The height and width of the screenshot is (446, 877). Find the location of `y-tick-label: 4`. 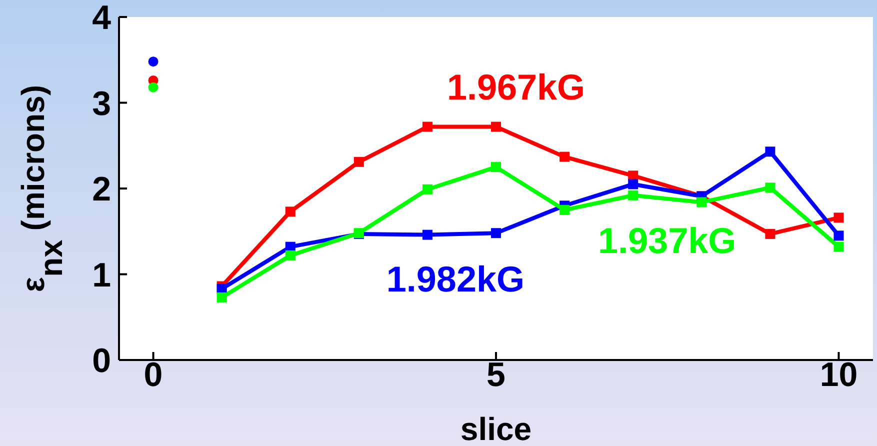

y-tick-label: 4 is located at coordinates (102, 19).